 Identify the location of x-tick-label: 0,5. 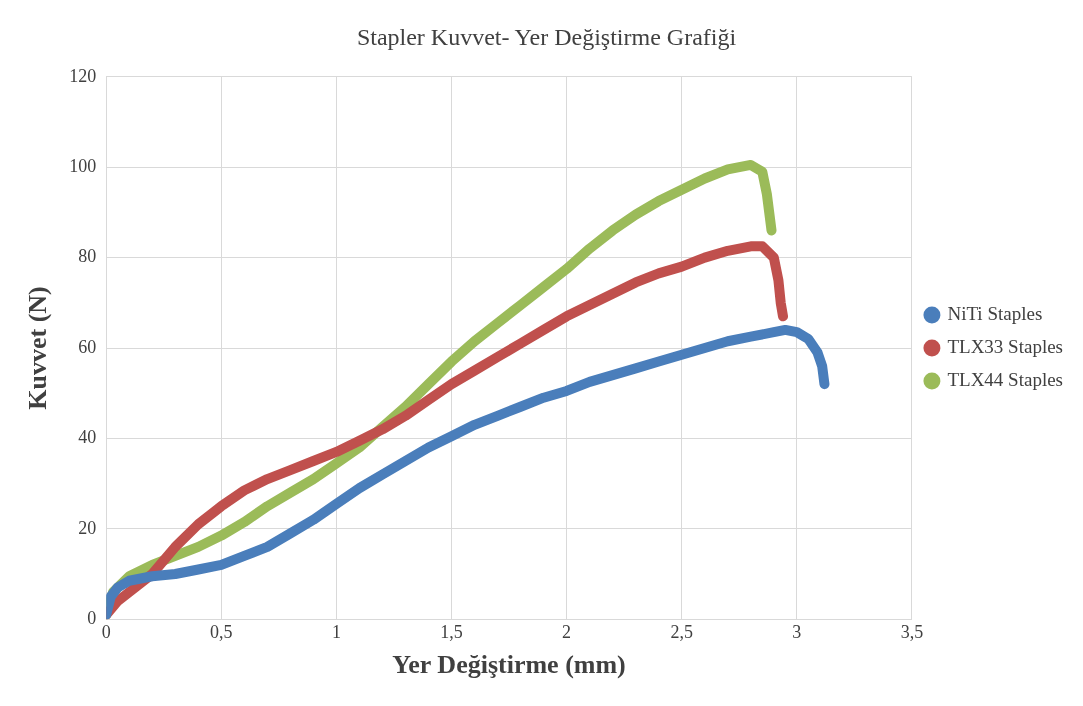
(221, 631).